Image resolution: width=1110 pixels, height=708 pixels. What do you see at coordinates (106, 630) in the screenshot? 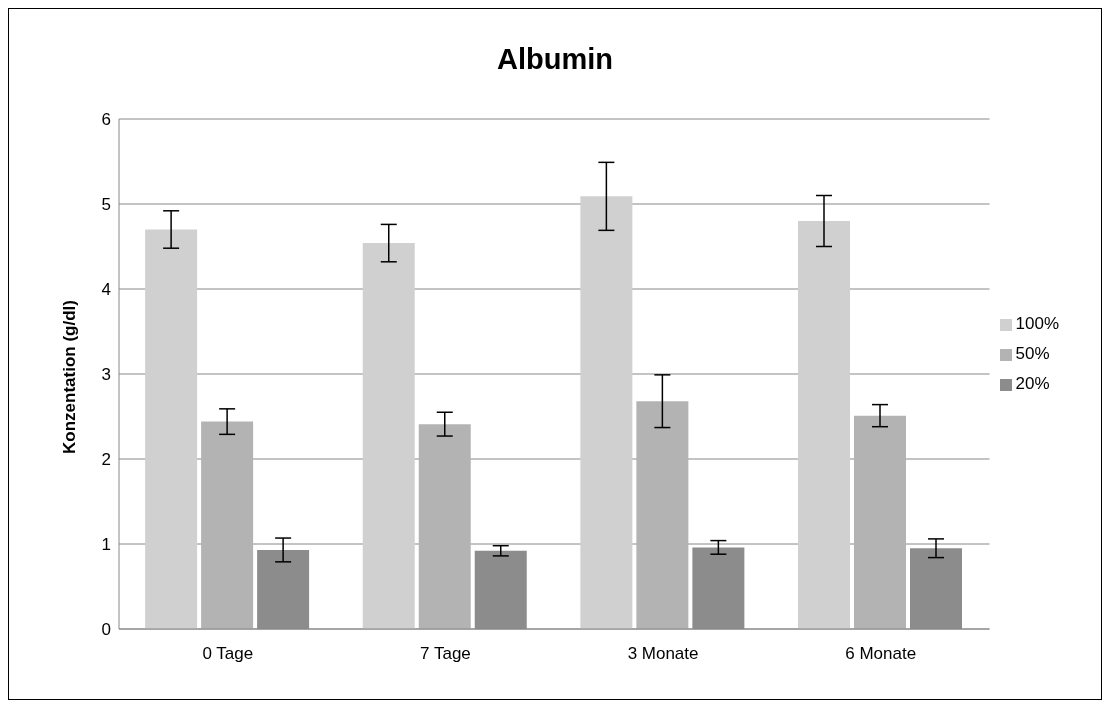
I see `y-tick-label: 0` at bounding box center [106, 630].